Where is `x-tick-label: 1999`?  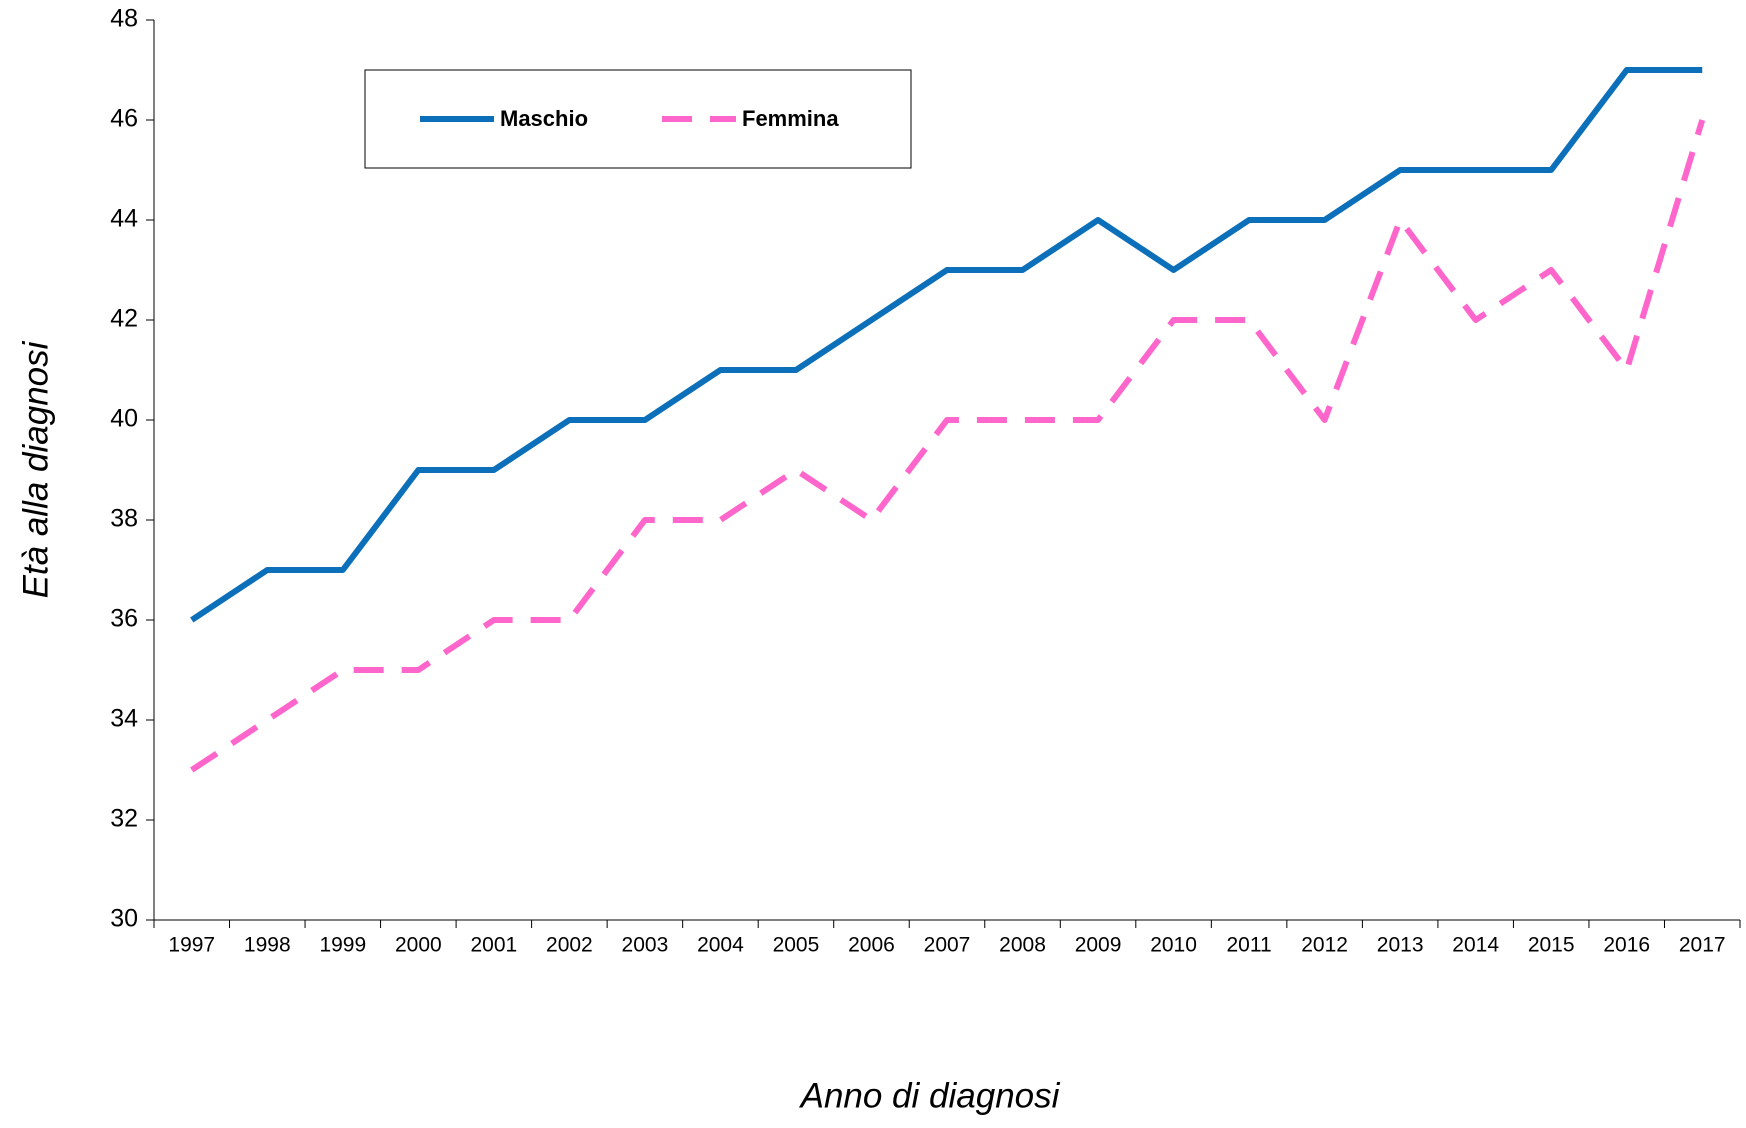
x-tick-label: 1999 is located at coordinates (342, 945).